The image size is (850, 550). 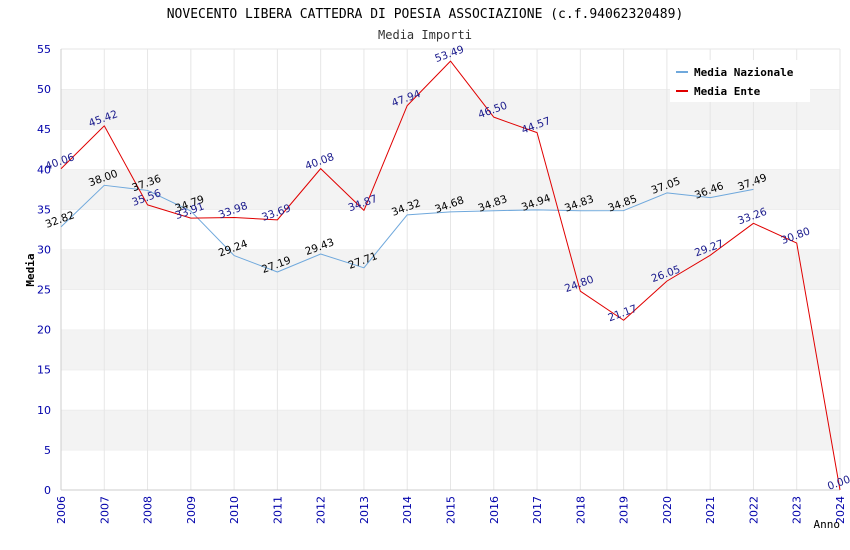 What do you see at coordinates (277, 510) in the screenshot?
I see `x-tick-label: 2011` at bounding box center [277, 510].